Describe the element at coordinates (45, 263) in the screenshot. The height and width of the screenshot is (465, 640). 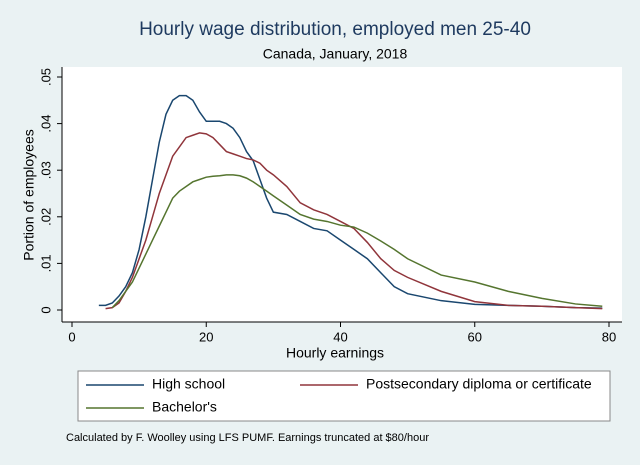
I see `y-tick-label: .01` at that location.